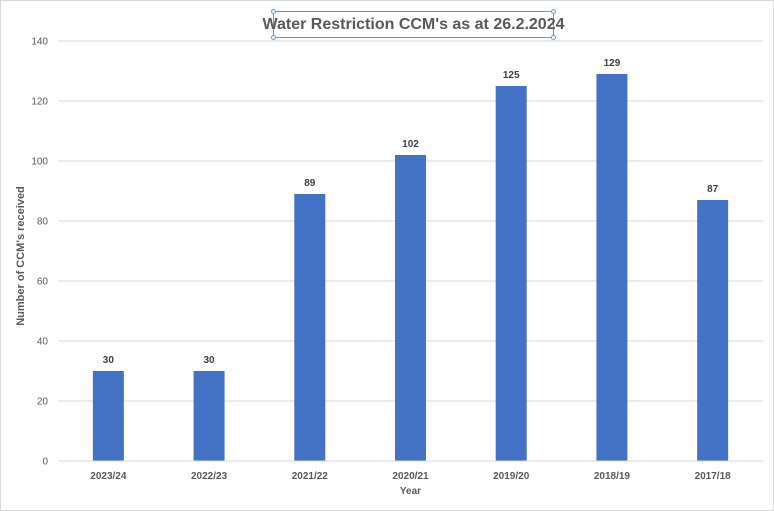 This screenshot has height=511, width=774. What do you see at coordinates (612, 476) in the screenshot?
I see `x-tick-label: 2018/19` at bounding box center [612, 476].